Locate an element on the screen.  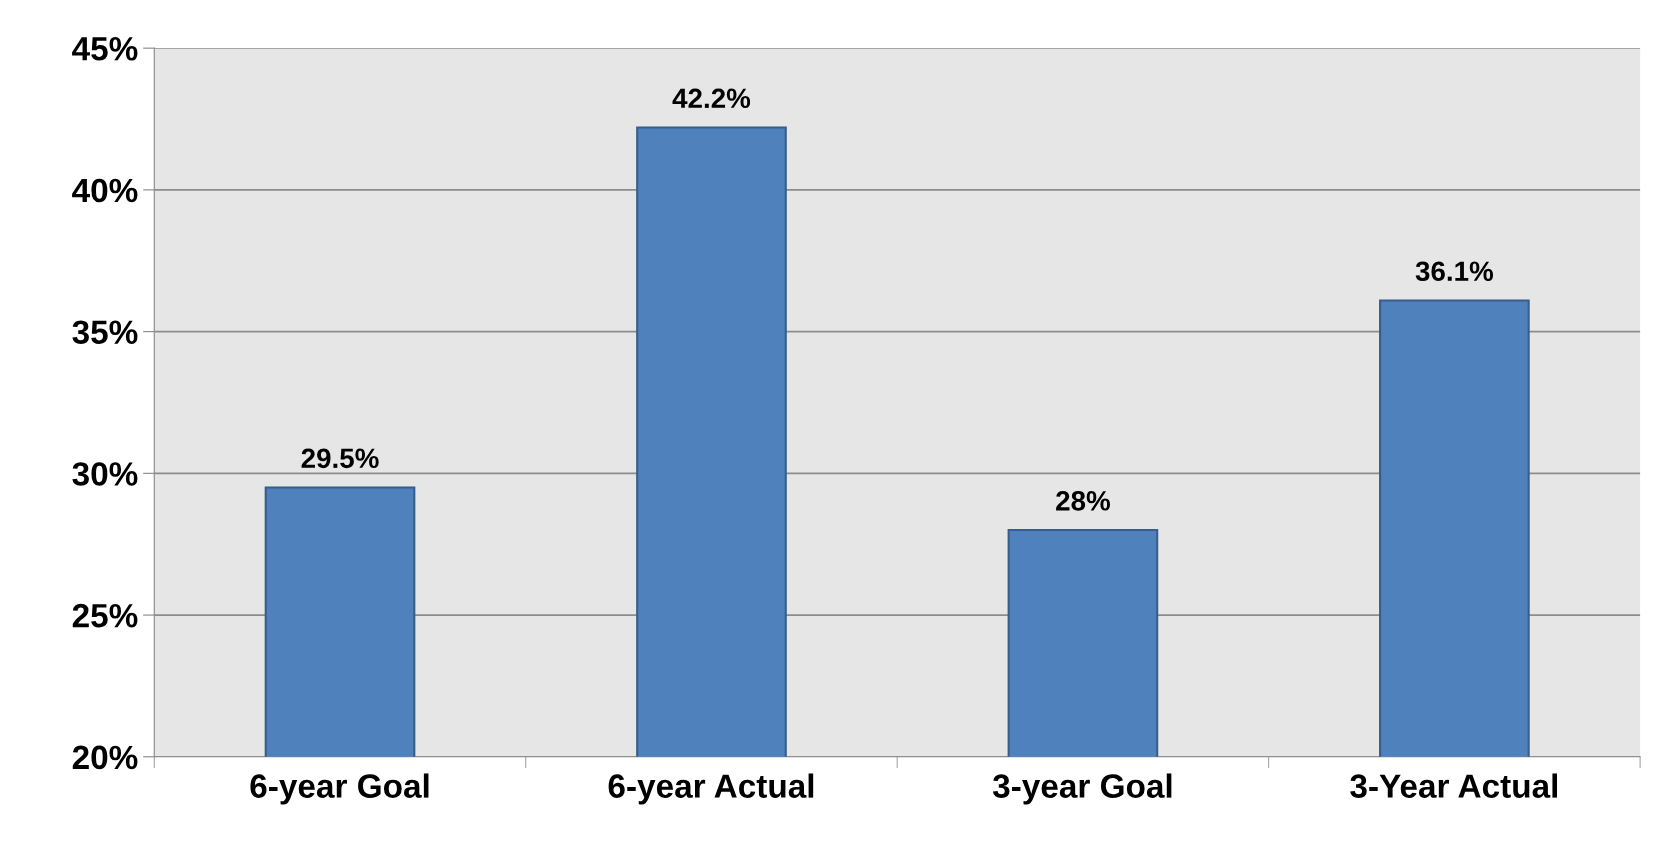
x-tick-label: 6-year Goal is located at coordinates (339, 789).